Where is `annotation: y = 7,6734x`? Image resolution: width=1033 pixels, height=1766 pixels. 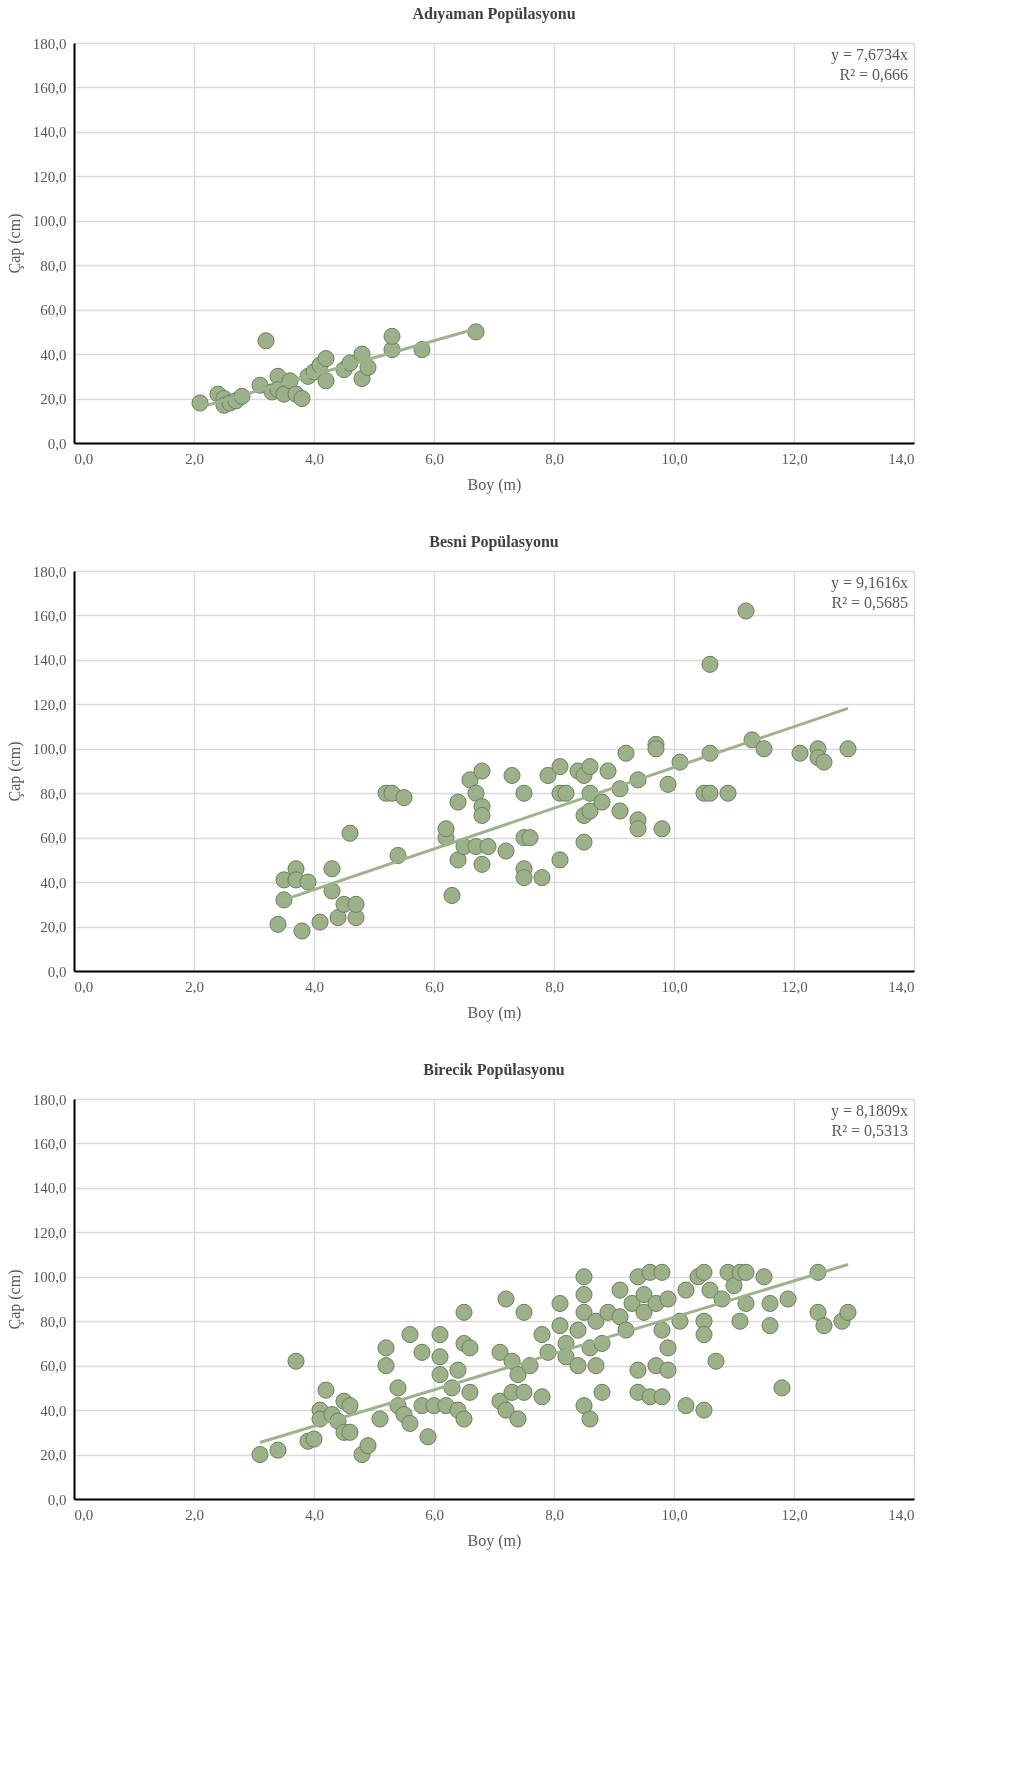 annotation: y = 7,6734x is located at coordinates (869, 55).